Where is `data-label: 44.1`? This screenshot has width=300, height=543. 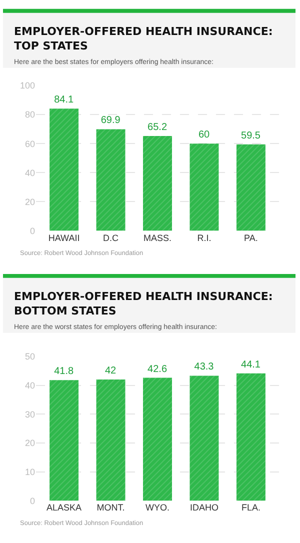
data-label: 44.1 is located at coordinates (251, 364).